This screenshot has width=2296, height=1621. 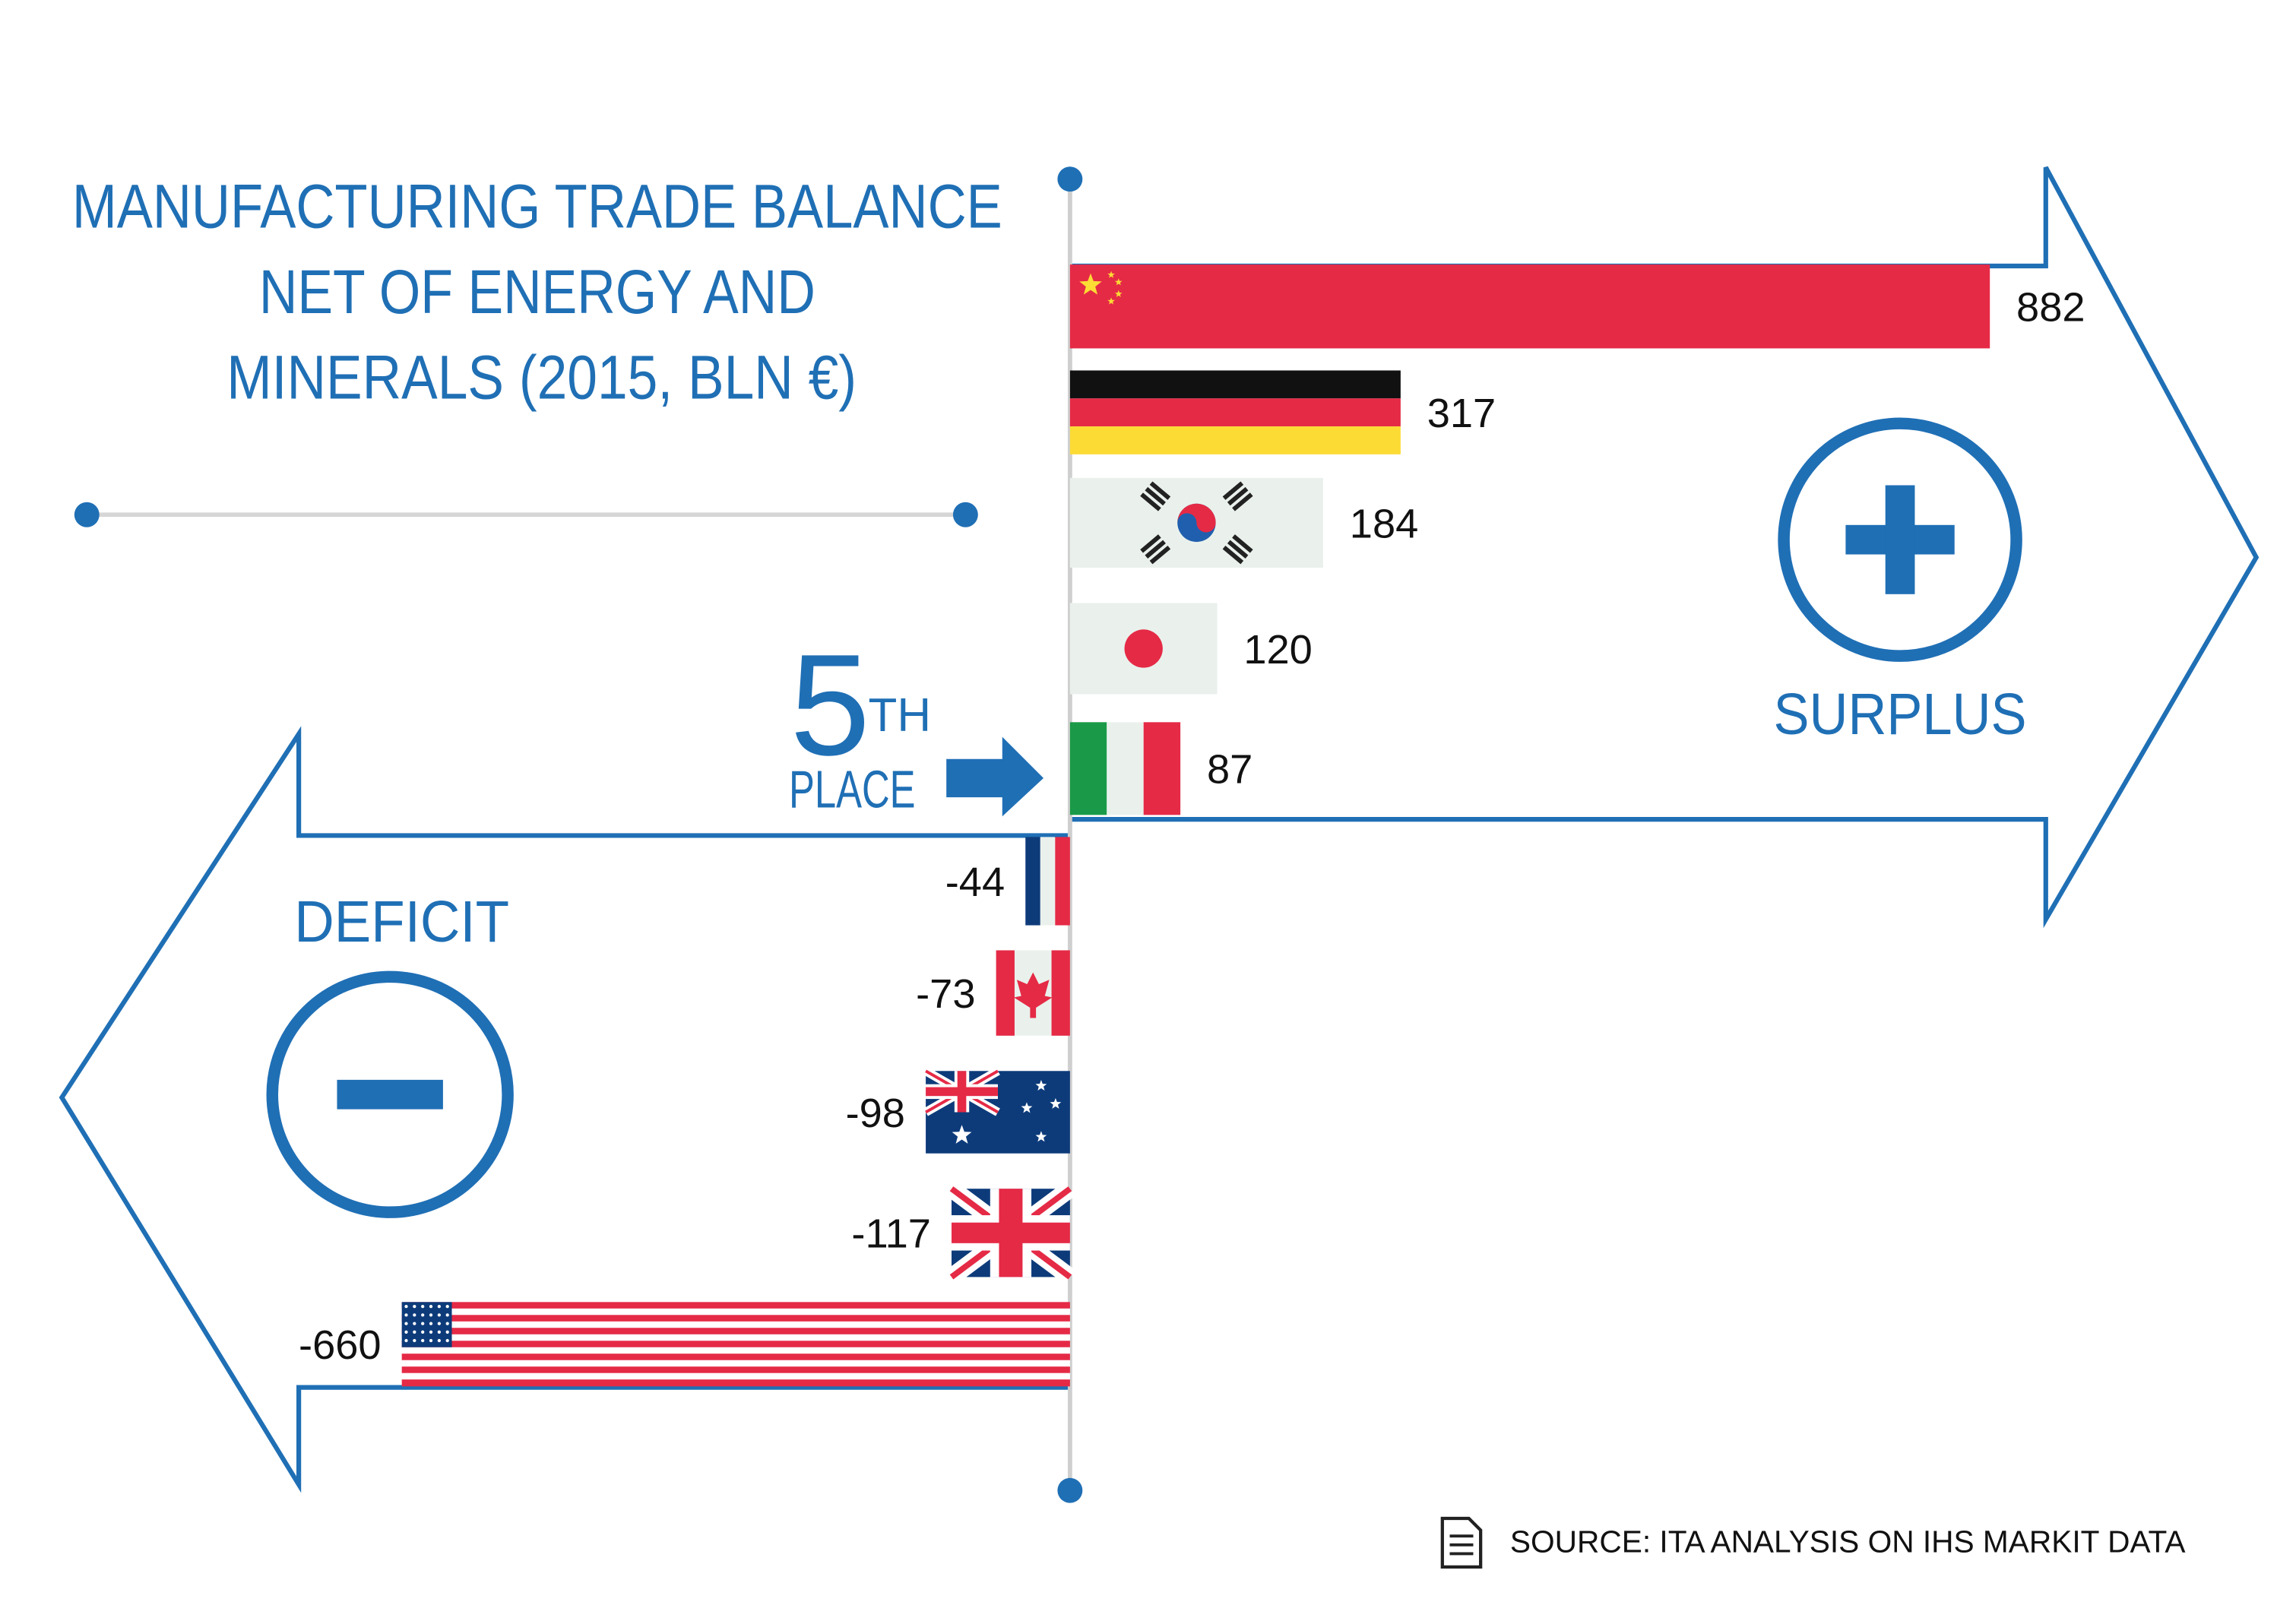 I want to click on bar-cn, so click(x=1530, y=306).